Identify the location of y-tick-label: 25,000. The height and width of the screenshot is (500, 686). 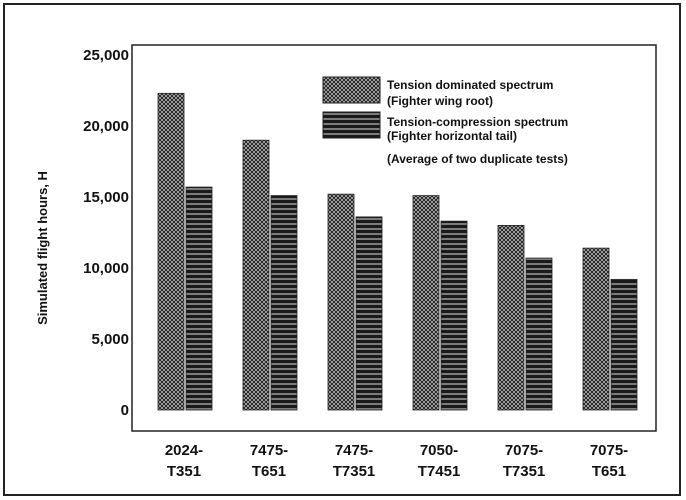
(106, 55).